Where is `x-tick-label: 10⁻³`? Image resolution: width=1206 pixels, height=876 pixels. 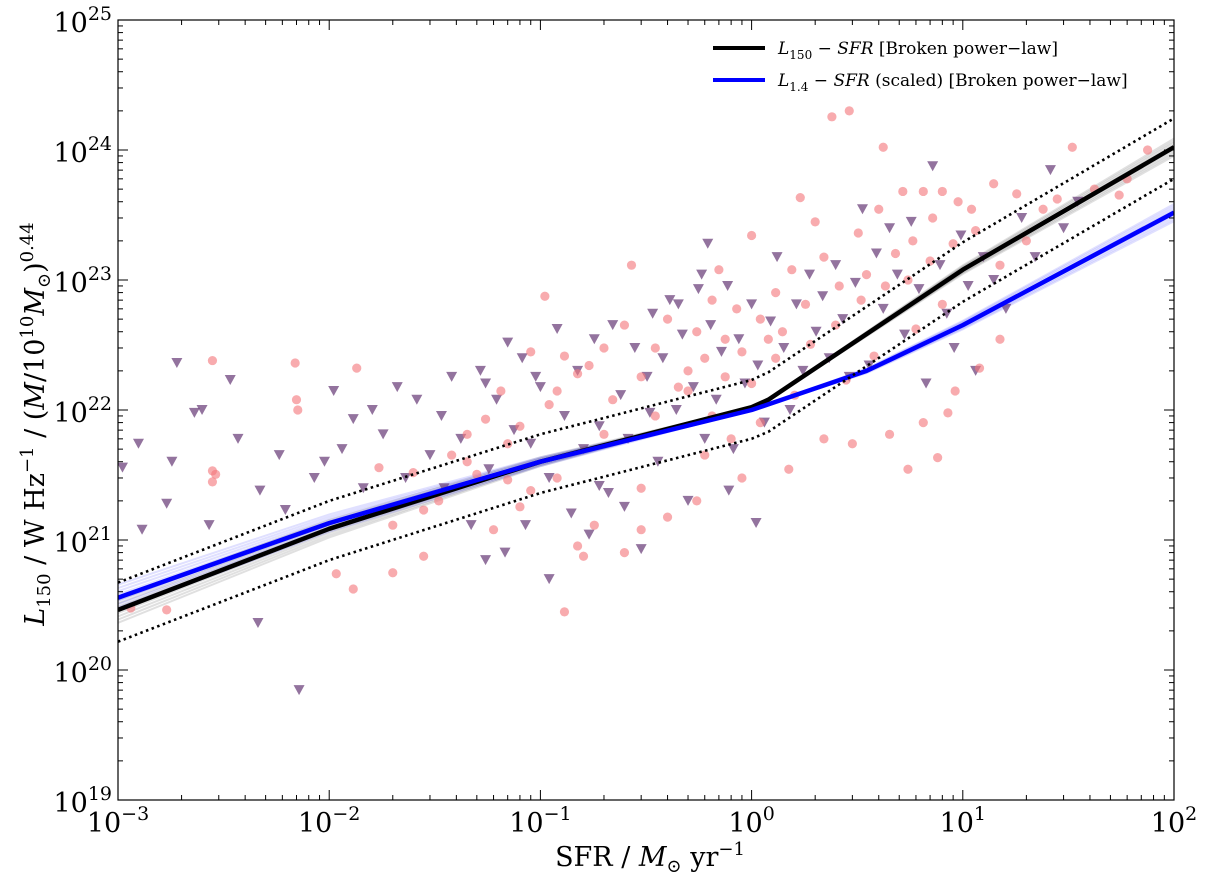 x-tick-label: 10⁻³ is located at coordinates (118, 821).